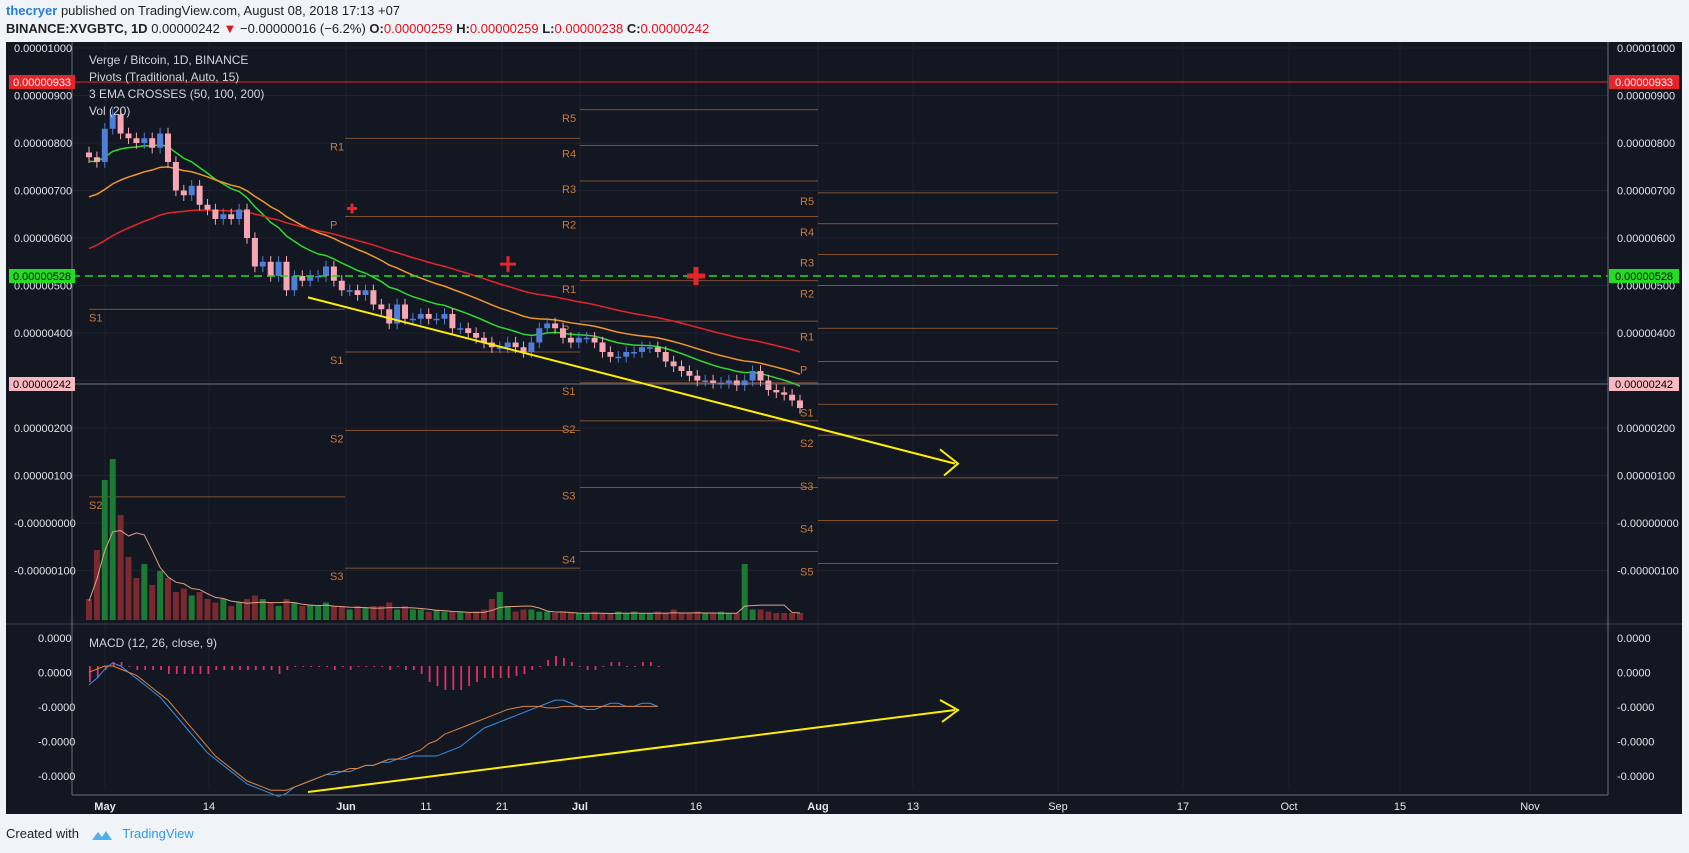  What do you see at coordinates (569, 226) in the screenshot?
I see `pivot-label: R2` at bounding box center [569, 226].